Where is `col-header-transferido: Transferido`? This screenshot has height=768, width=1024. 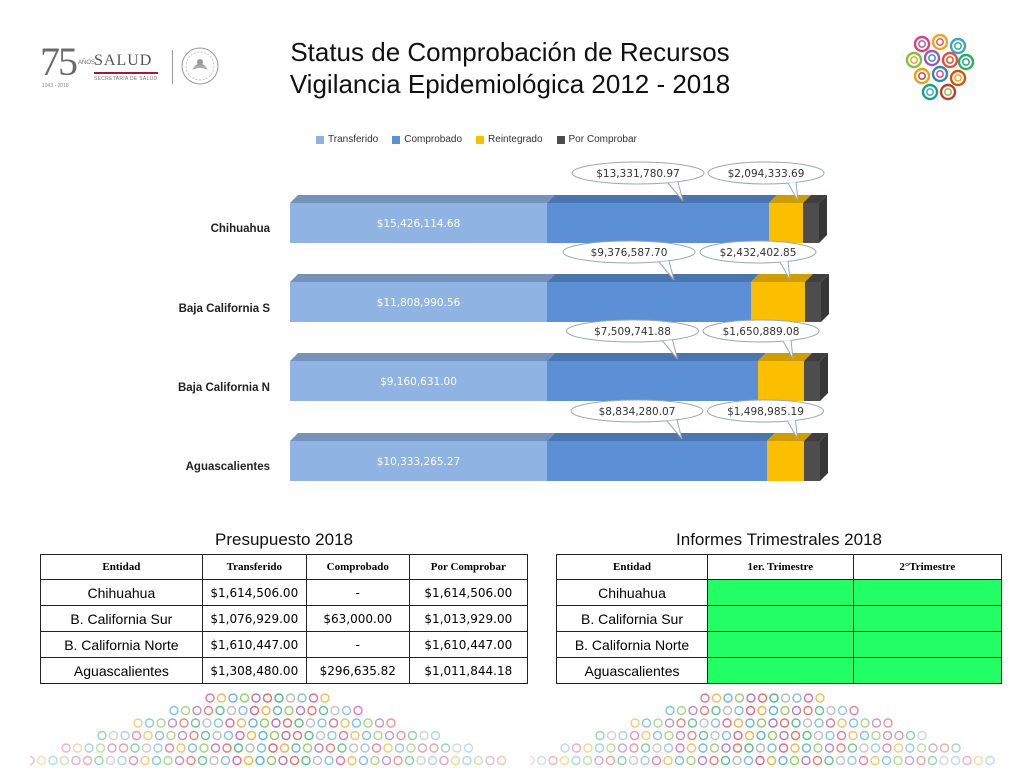
col-header-transferido: Transferido is located at coordinates (254, 567).